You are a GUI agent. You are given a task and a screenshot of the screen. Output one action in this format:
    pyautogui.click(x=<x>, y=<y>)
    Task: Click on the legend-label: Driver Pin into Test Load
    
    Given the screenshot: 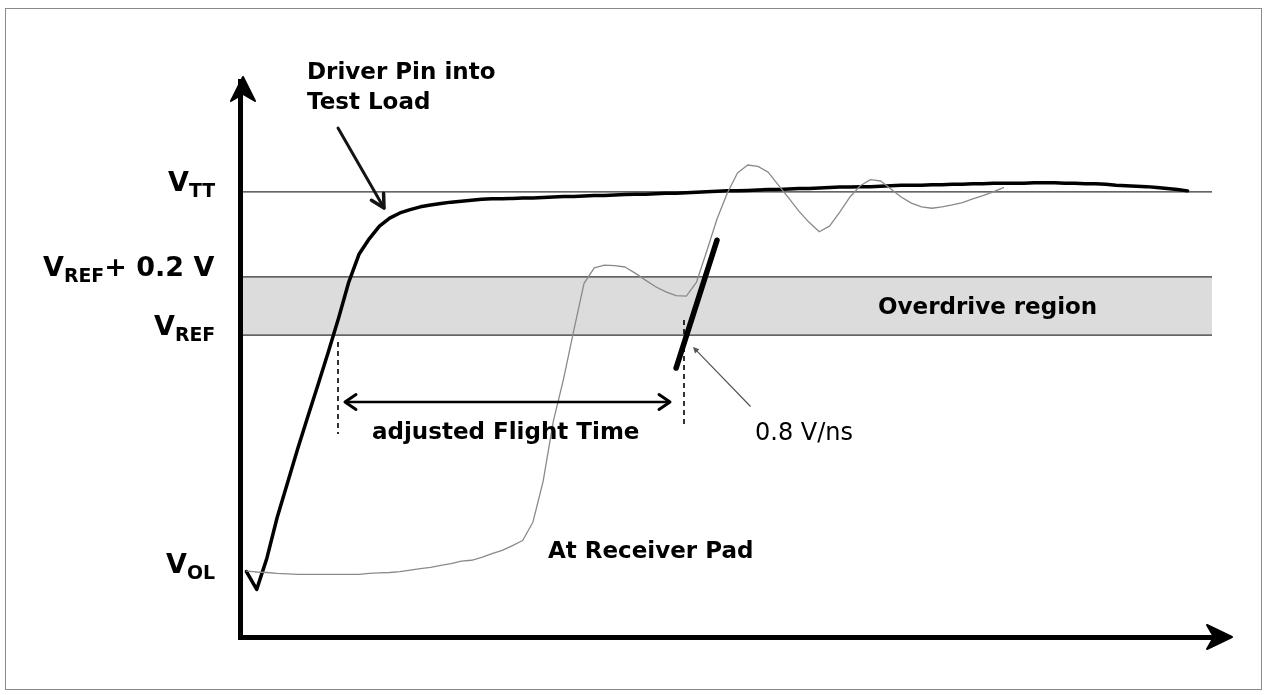 What is the action you would take?
    pyautogui.click(x=401, y=86)
    